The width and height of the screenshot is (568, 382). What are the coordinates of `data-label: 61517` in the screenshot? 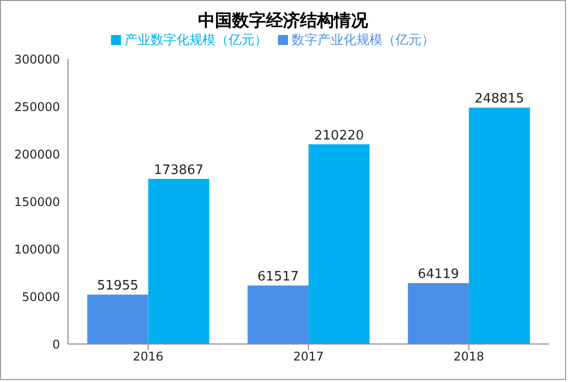 It's located at (278, 277).